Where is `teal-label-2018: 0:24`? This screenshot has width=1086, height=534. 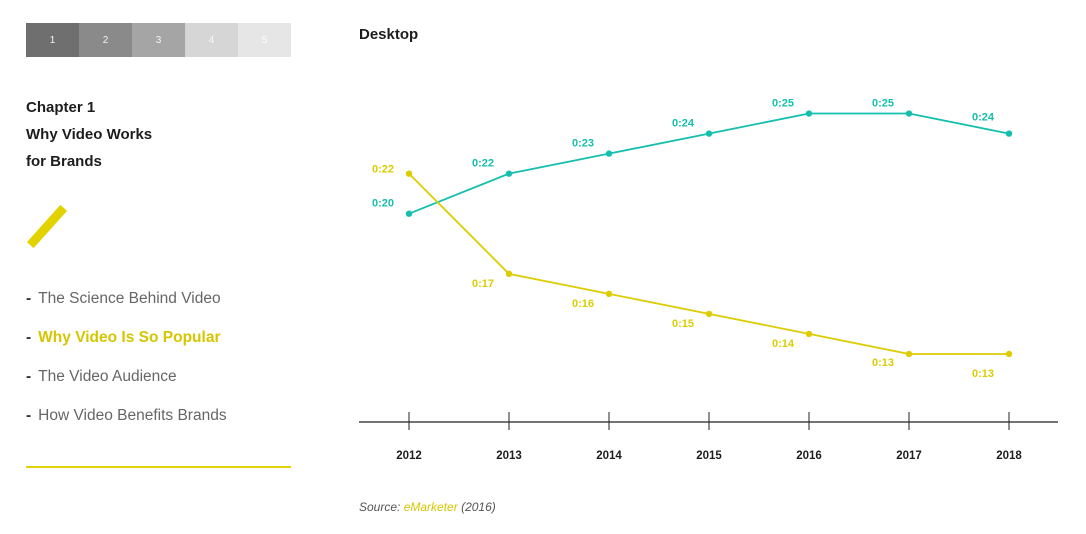
teal-label-2018: 0:24 is located at coordinates (983, 118).